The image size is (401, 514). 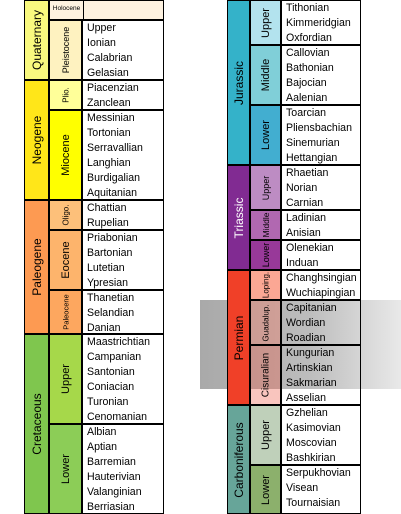 I want to click on stage-name: Langhian, so click(x=109, y=163).